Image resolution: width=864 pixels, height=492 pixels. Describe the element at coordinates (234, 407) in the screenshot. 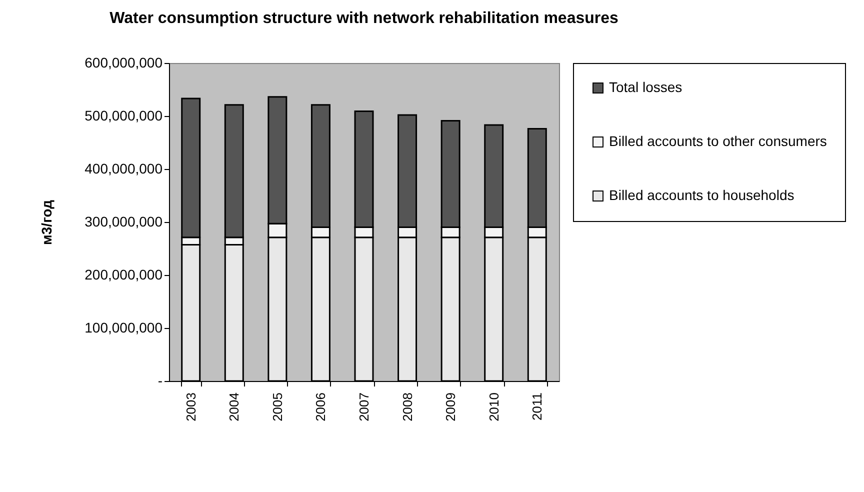

I see `x-tick-label: 2004` at that location.